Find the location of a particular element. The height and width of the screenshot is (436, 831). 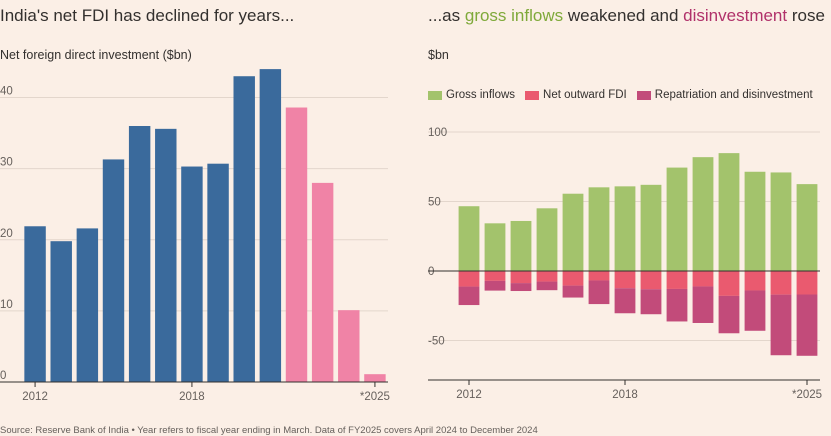

left-bar-2017 is located at coordinates (166, 255).